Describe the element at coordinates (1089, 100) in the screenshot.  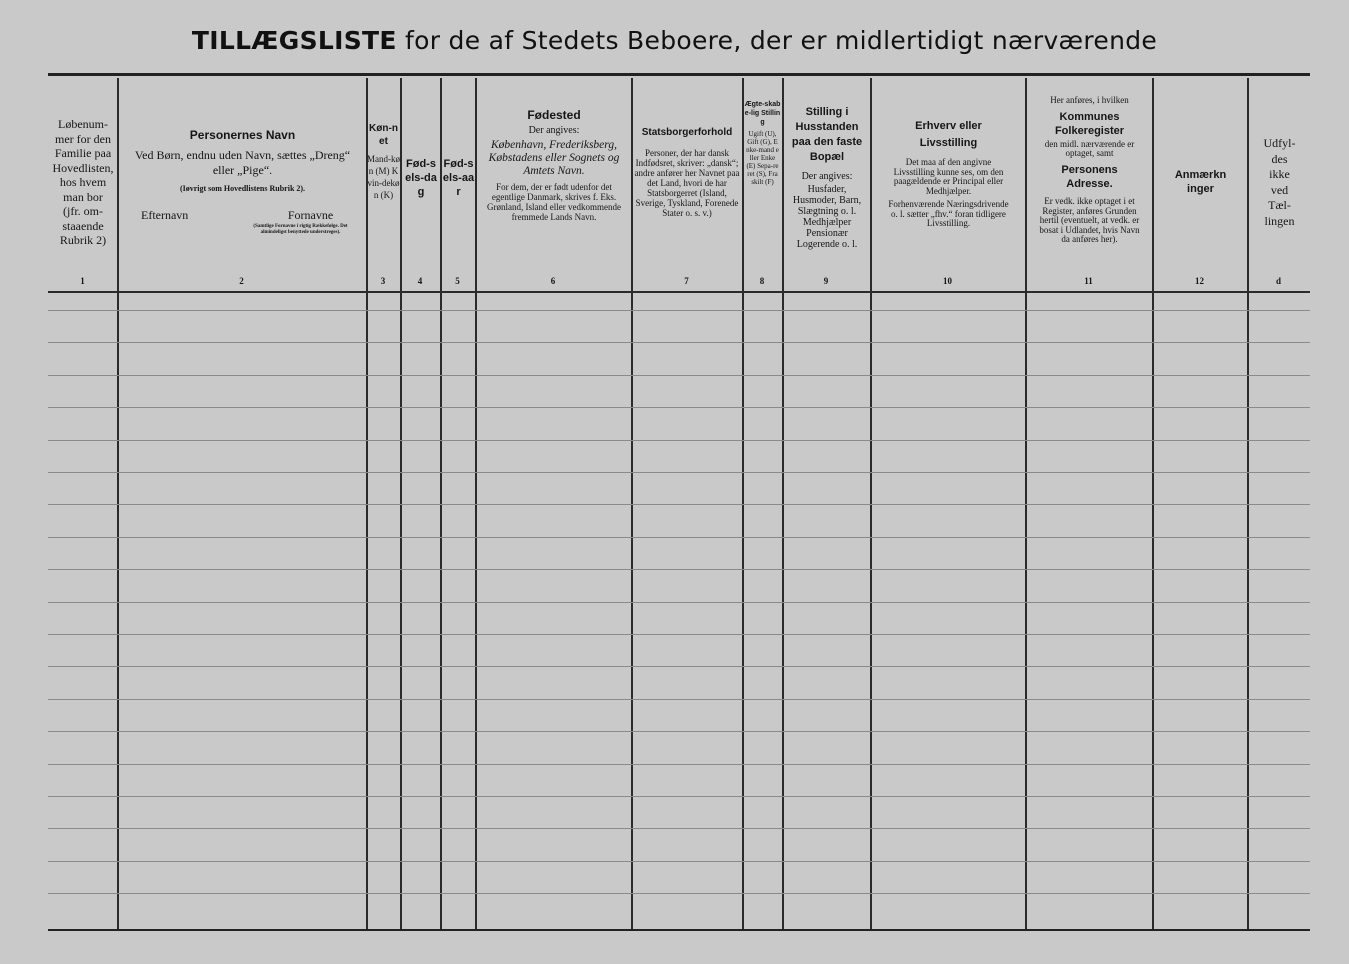
I see `column-pre-text: Her anføres, i hvilken` at that location.